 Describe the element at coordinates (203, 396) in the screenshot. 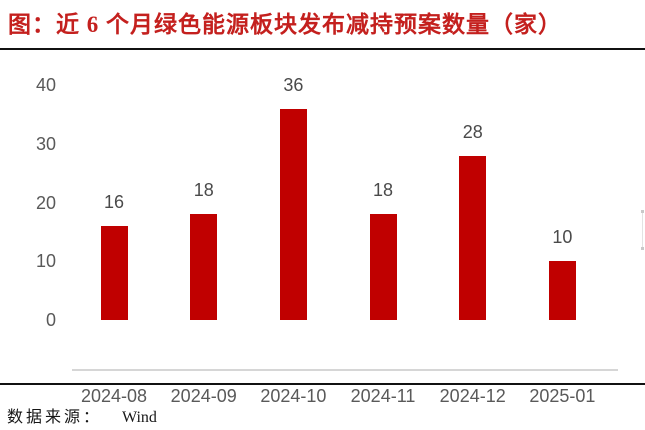

I see `x-axis-category-label: 2024-09` at that location.